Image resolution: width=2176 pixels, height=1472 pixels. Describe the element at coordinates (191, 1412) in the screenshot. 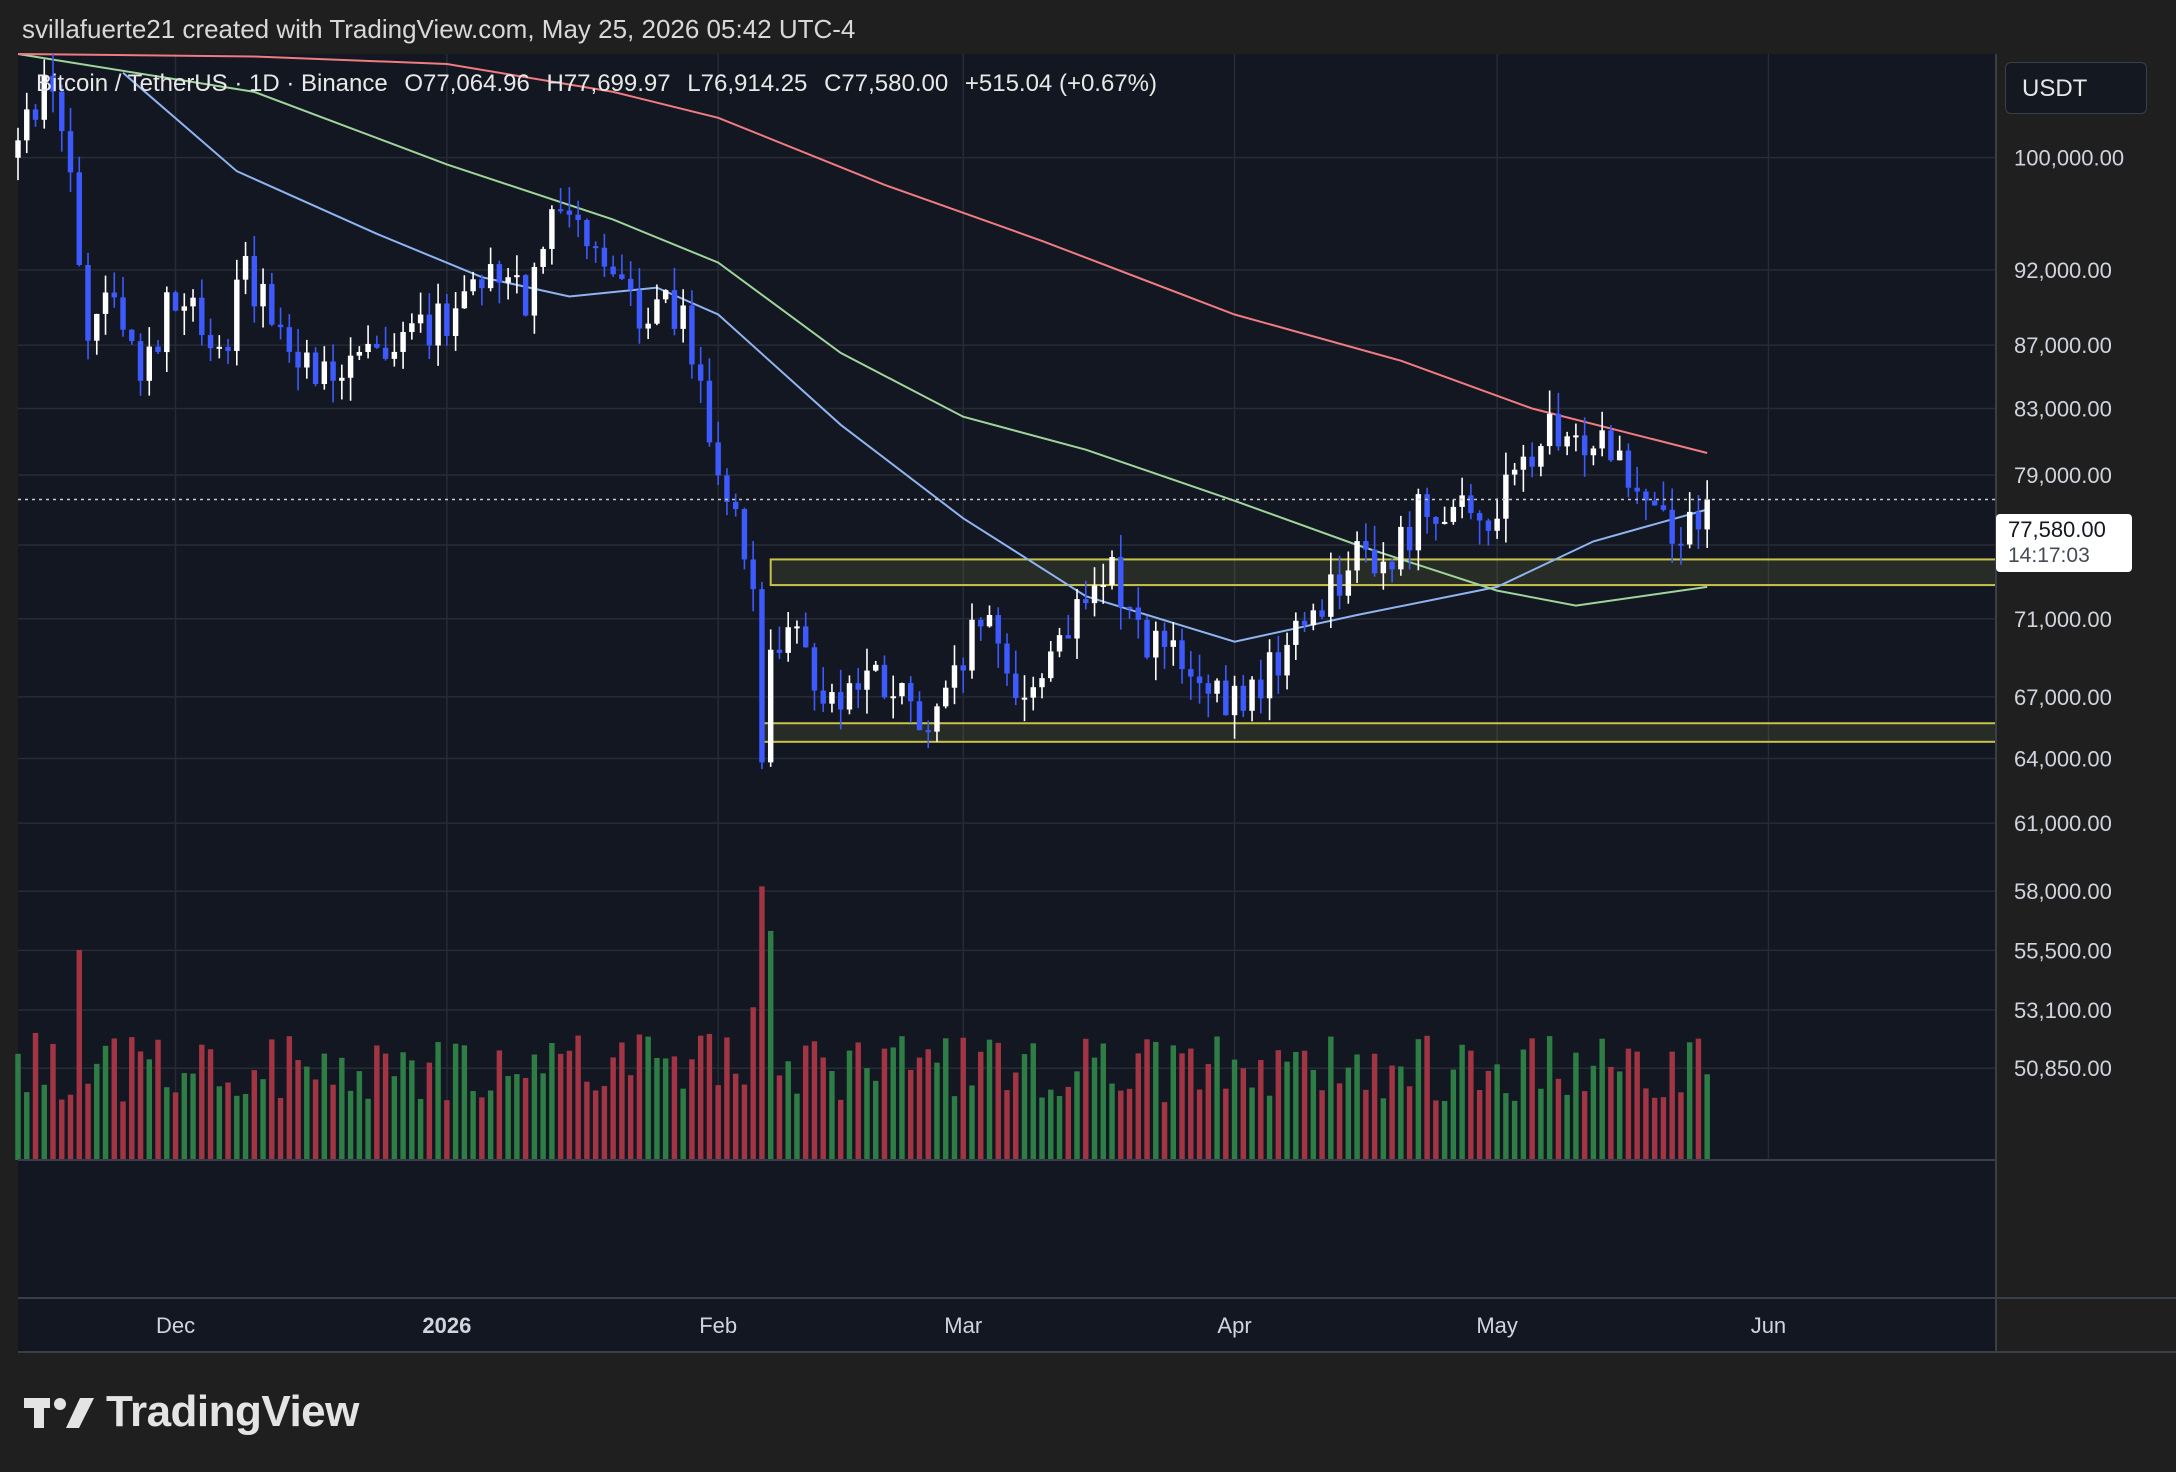

I see `tradingview-brand: TradingView` at that location.